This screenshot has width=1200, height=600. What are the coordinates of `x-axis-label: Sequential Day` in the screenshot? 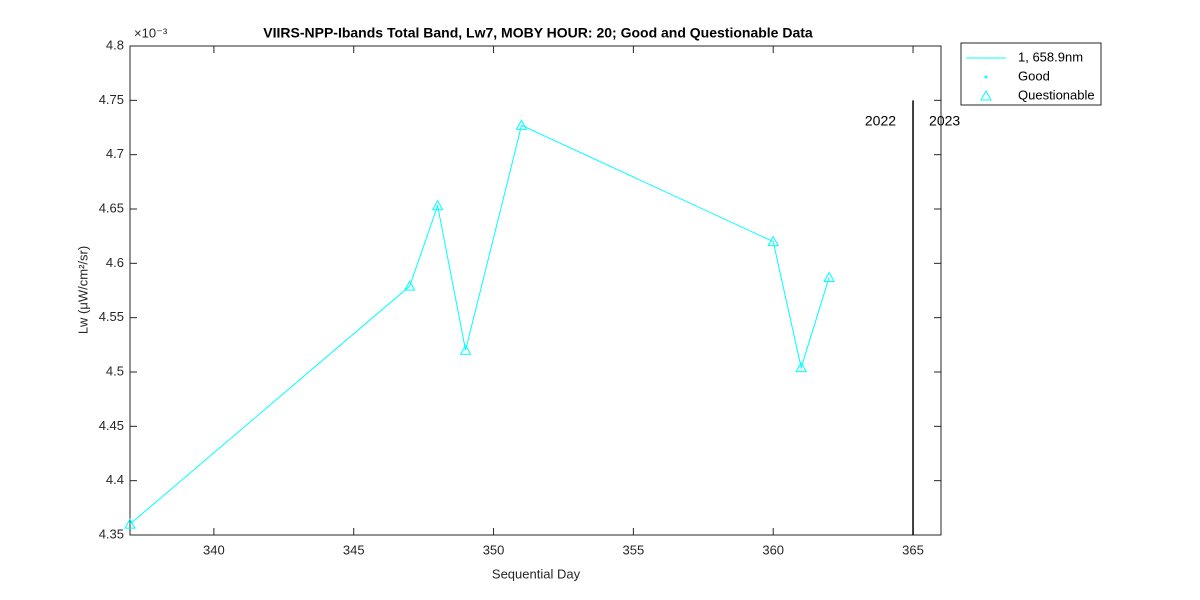 It's located at (536, 573).